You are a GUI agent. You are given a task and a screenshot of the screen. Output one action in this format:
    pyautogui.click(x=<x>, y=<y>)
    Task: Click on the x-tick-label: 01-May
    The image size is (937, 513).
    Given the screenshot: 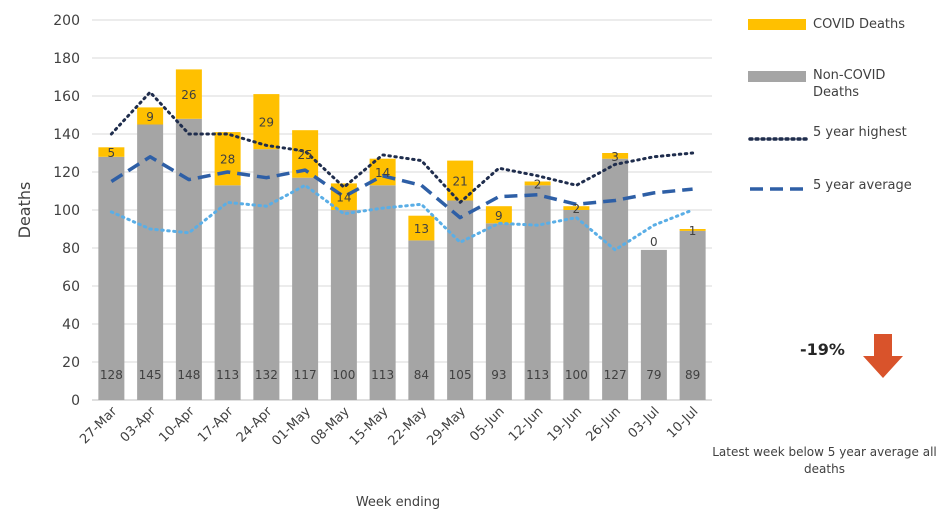 What is the action you would take?
    pyautogui.click(x=291, y=426)
    